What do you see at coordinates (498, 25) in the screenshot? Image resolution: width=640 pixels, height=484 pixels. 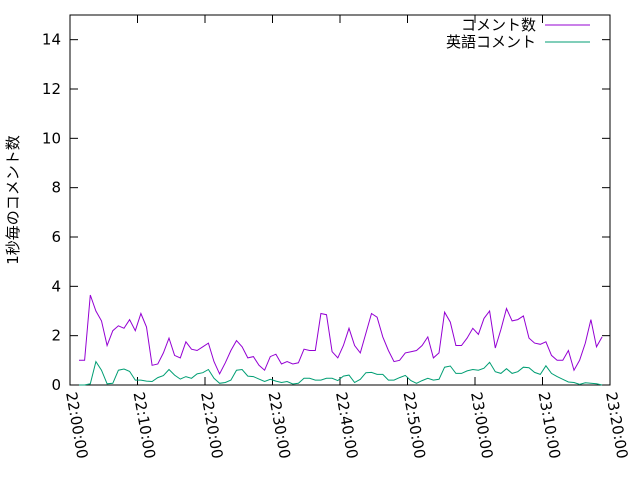 I see `legend-label: コメント数` at bounding box center [498, 25].